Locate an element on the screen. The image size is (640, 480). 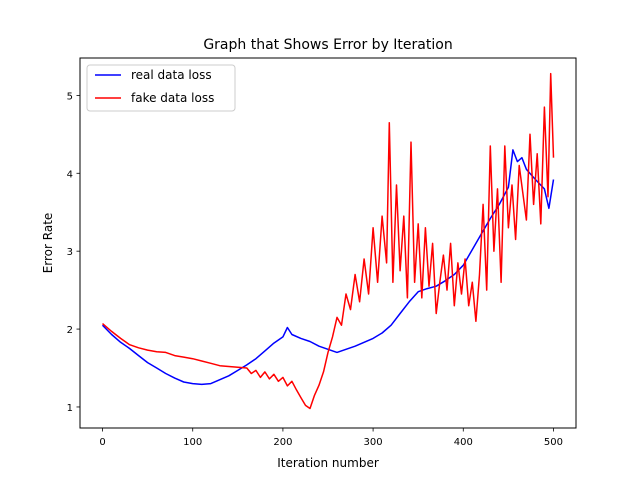
x-tick-label: 300 is located at coordinates (373, 442).